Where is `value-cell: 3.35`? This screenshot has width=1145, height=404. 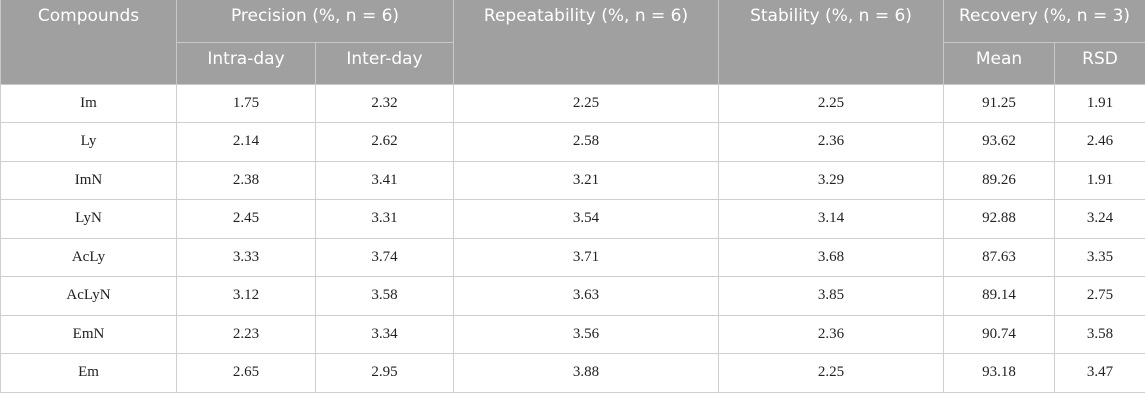 value-cell: 3.35 is located at coordinates (1099, 257).